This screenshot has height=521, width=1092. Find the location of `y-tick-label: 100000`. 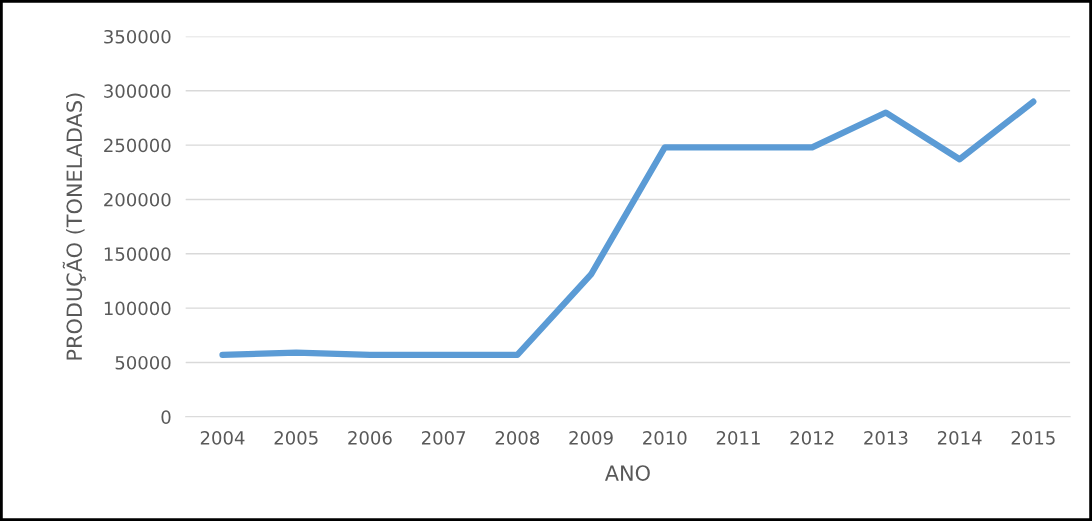

y-tick-label: 100000 is located at coordinates (137, 308).